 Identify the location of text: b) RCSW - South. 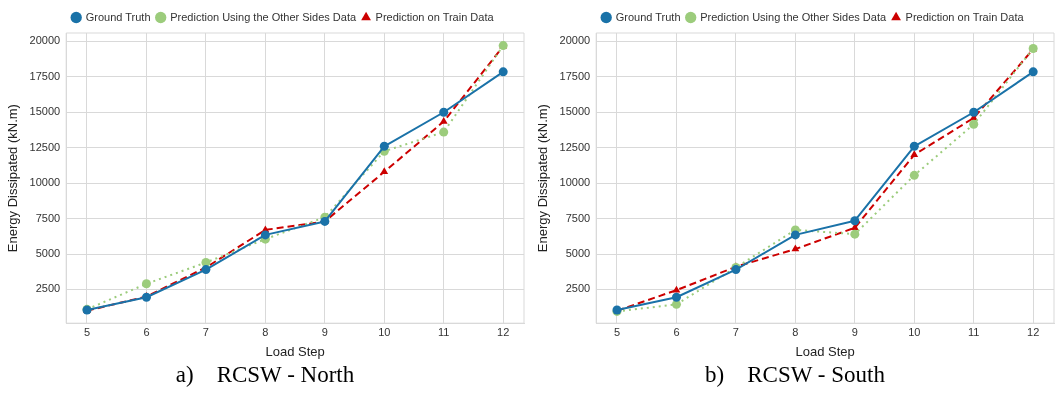
(795, 375).